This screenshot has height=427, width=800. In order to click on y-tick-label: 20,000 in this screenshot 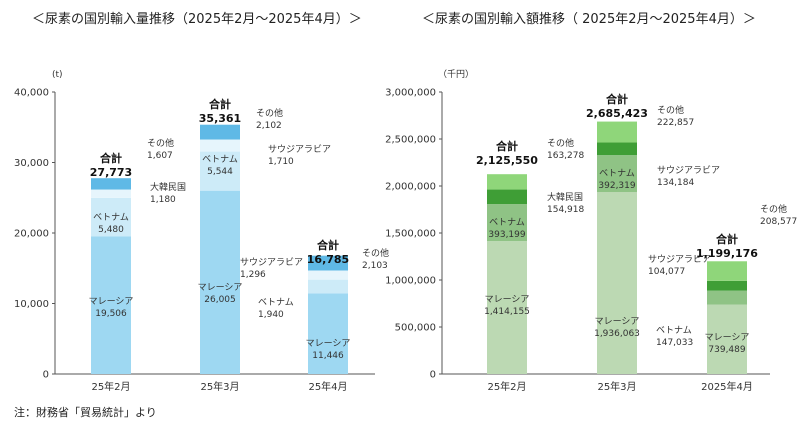, I will do `click(31, 234)`.